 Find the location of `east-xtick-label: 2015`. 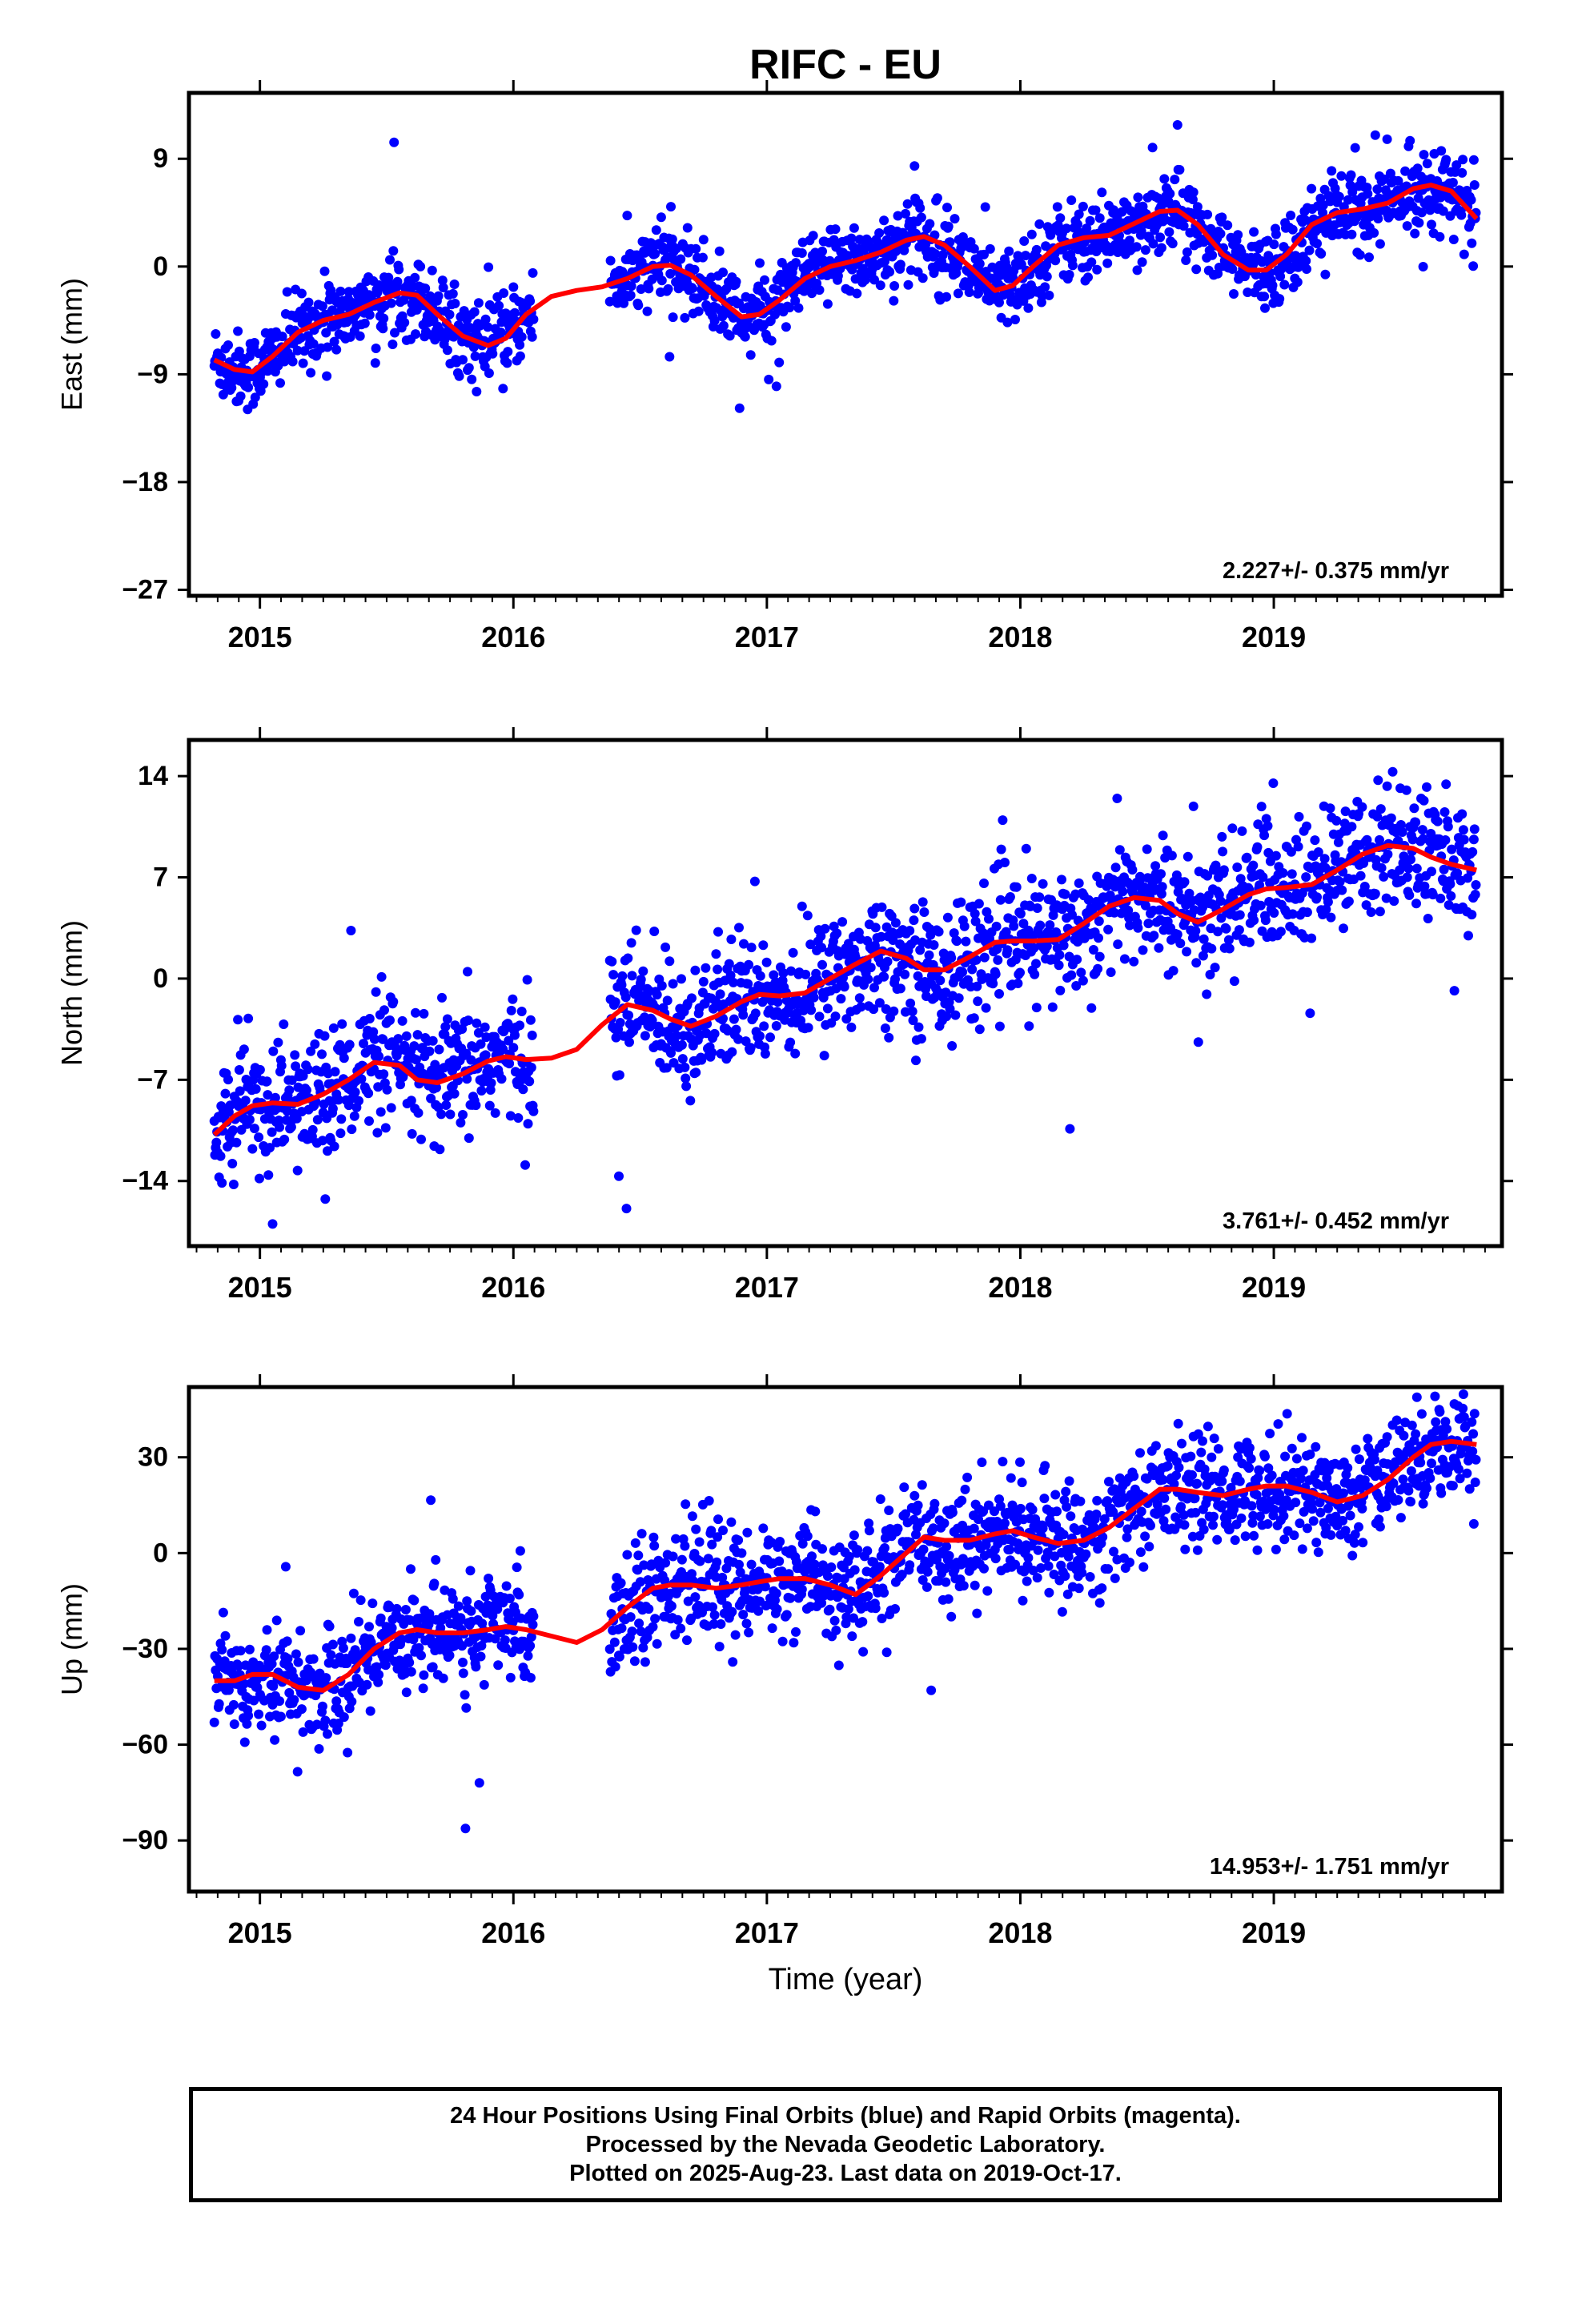

east-xtick-label: 2015 is located at coordinates (260, 637).